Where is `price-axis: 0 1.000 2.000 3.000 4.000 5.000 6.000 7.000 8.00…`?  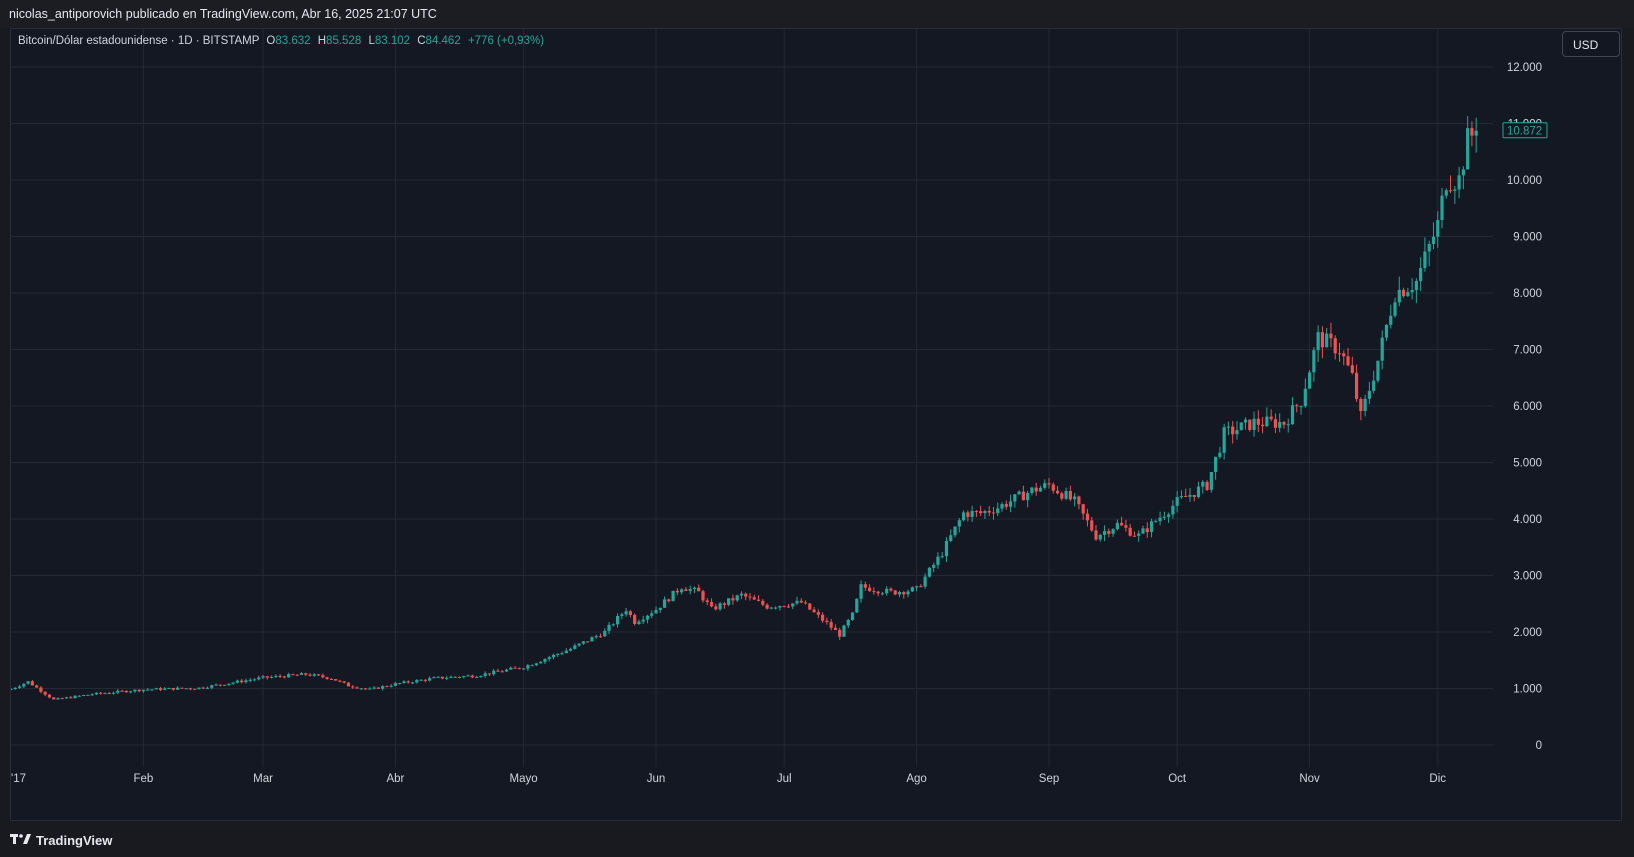
price-axis: 0 1.000 2.000 3.000 4.000 5.000 6.000 7.000 8.00… is located at coordinates (1524, 407).